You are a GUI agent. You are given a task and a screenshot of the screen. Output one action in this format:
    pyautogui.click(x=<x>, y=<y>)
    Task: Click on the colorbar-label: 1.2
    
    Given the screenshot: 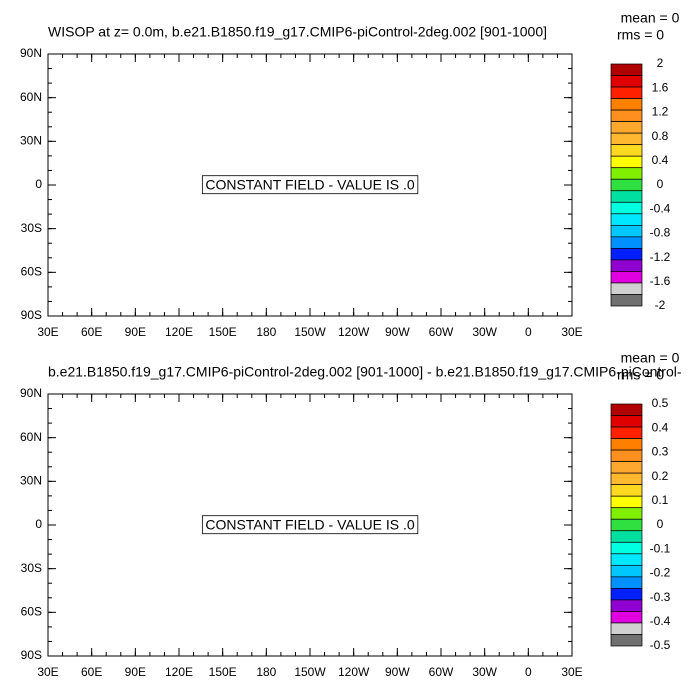 What is the action you would take?
    pyautogui.click(x=660, y=112)
    